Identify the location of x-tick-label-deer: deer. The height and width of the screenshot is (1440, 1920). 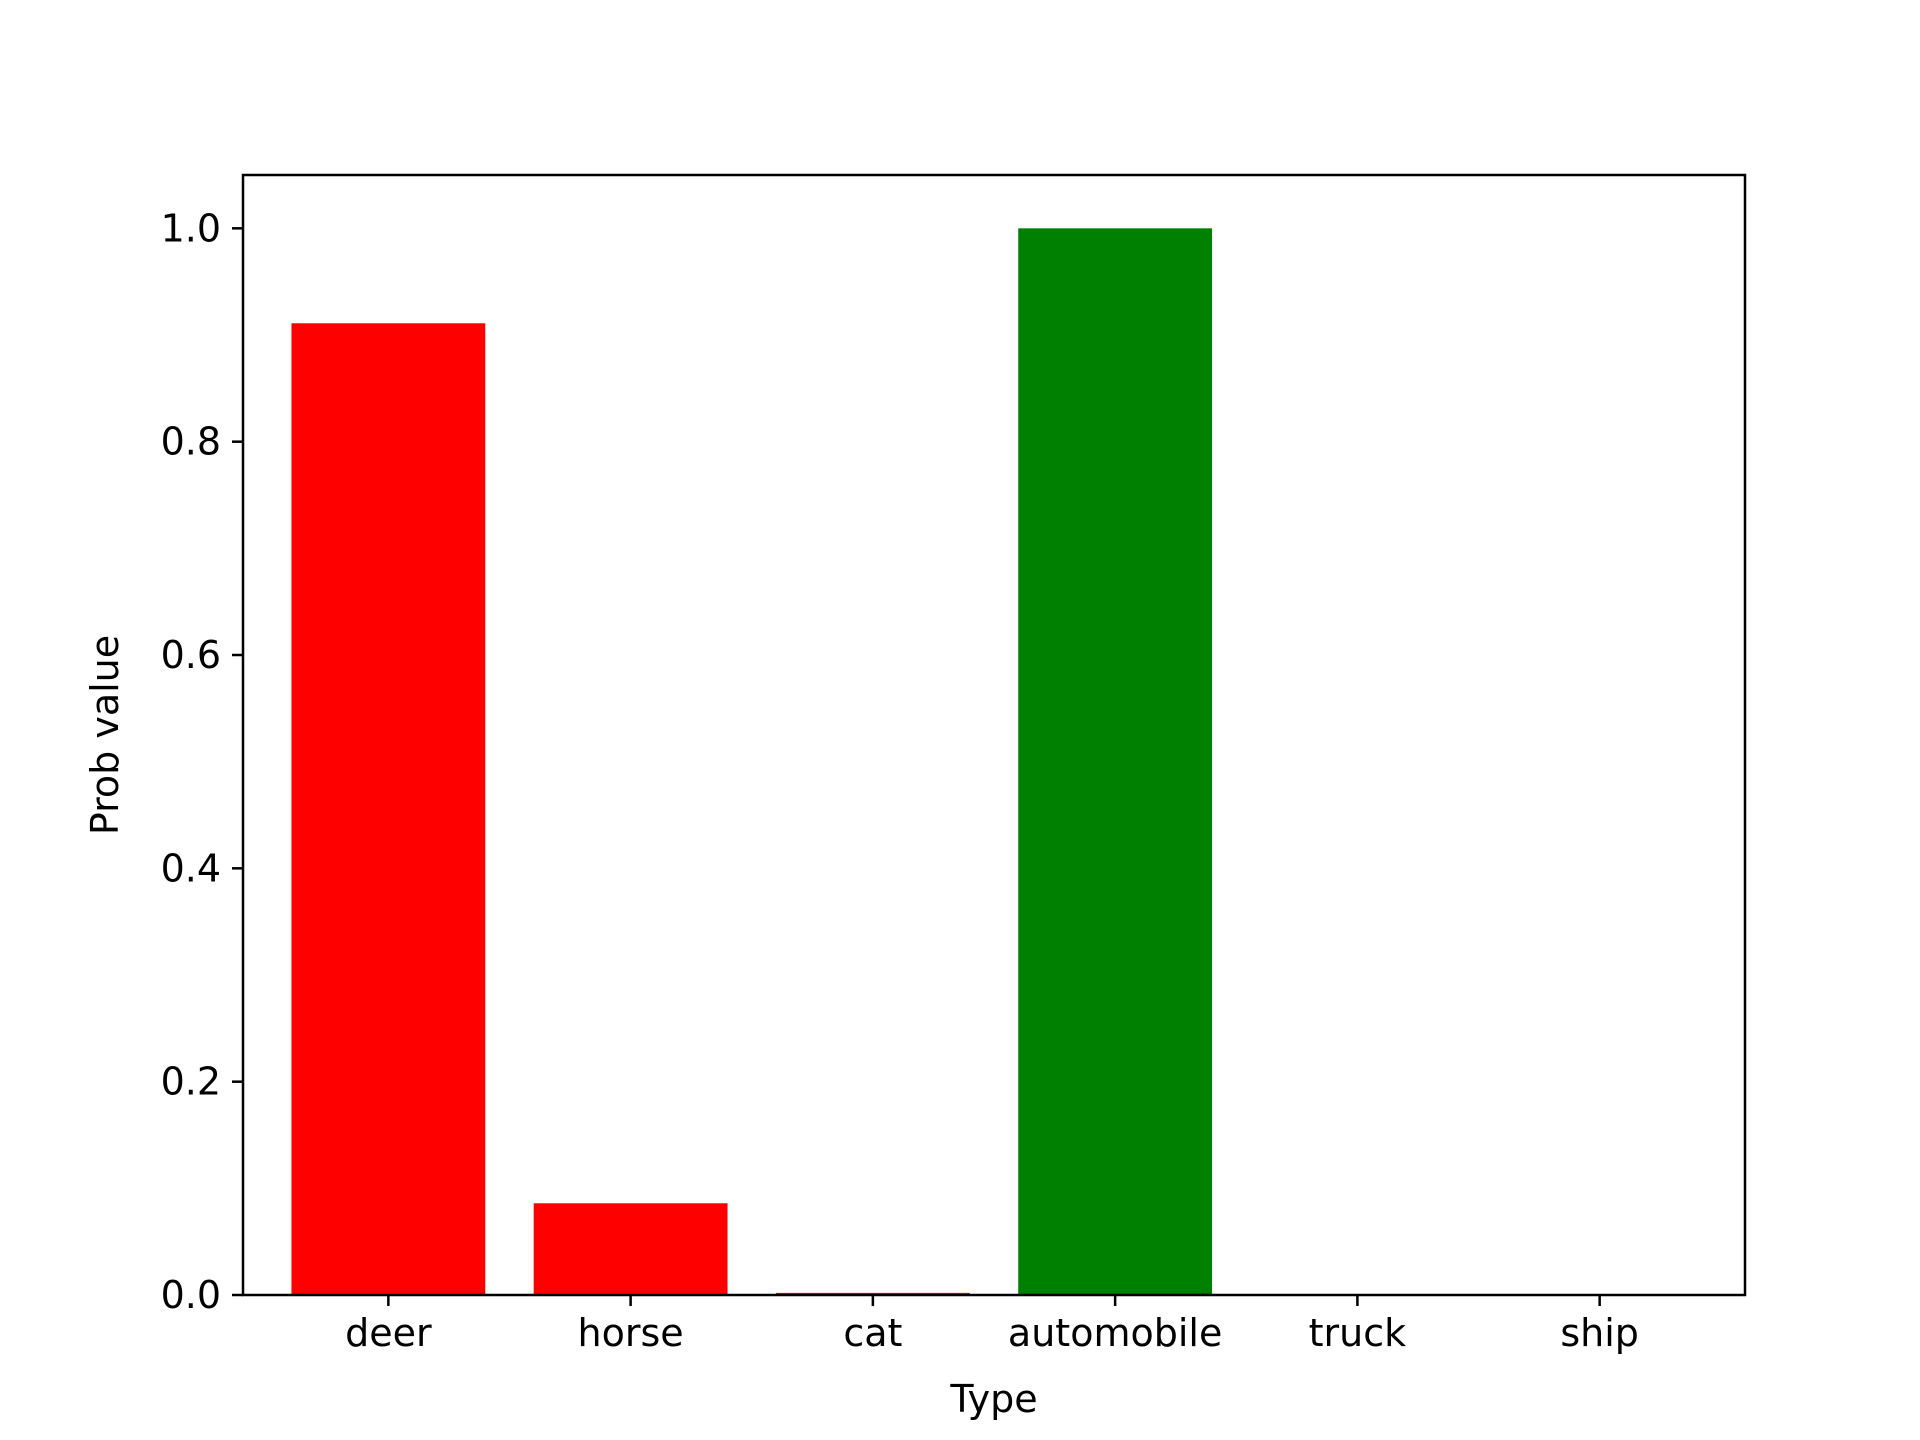
(388, 1333).